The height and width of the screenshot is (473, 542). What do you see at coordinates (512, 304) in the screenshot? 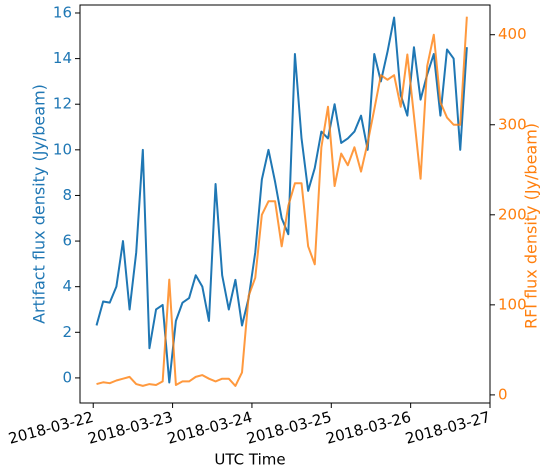
I see `y2-tick-label: 100` at bounding box center [512, 304].